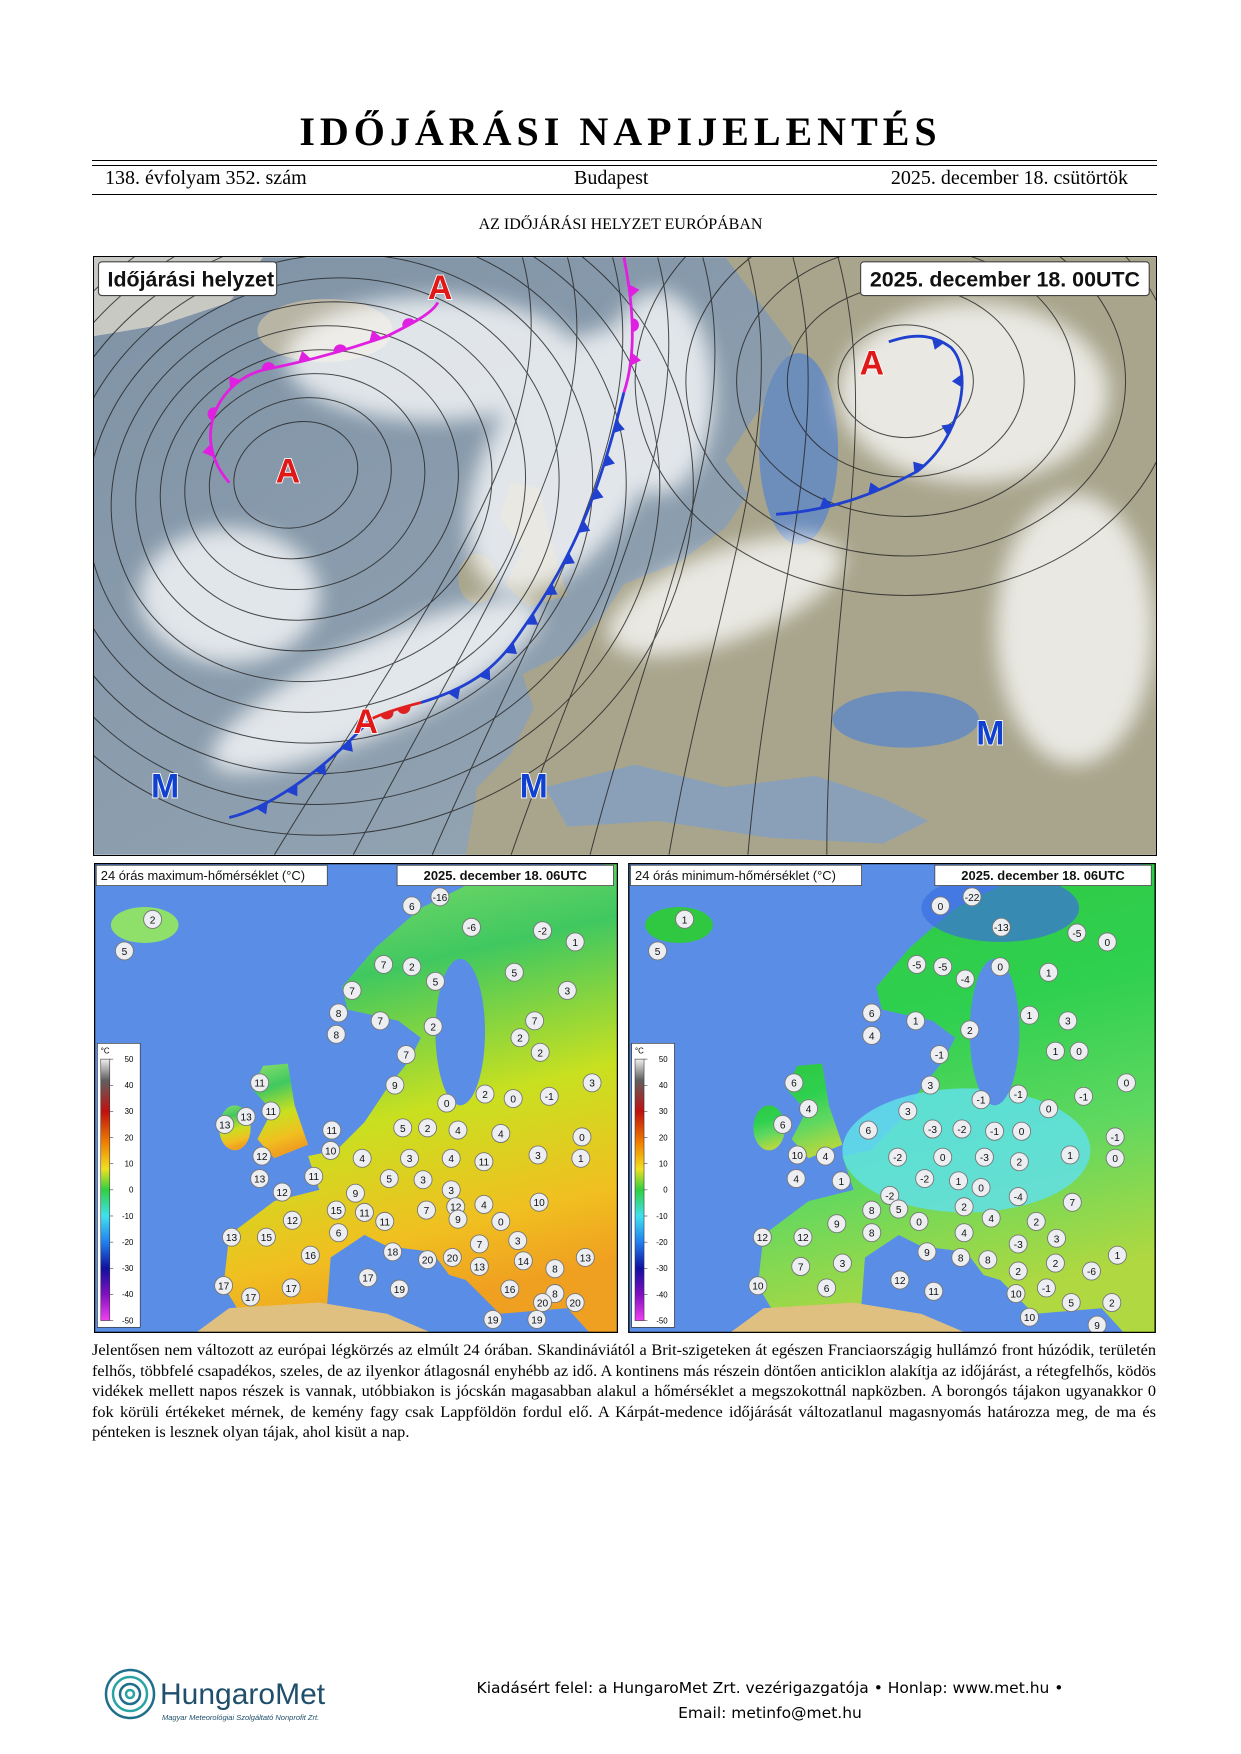  What do you see at coordinates (211, 875) in the screenshot?
I see `label-box` at bounding box center [211, 875].